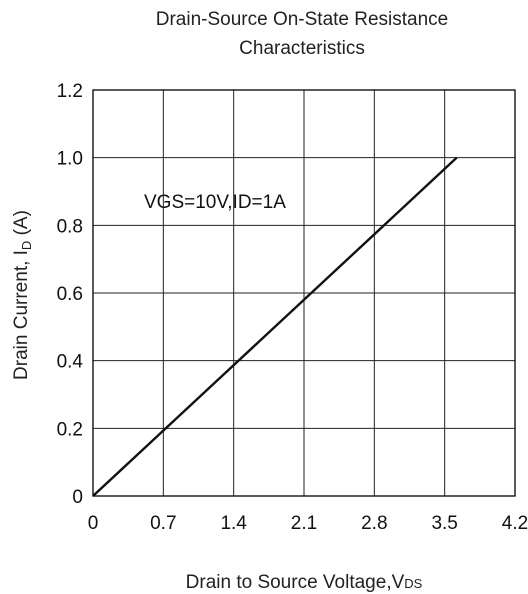  Describe the element at coordinates (70, 226) in the screenshot. I see `y-tick-label: 0.8` at that location.